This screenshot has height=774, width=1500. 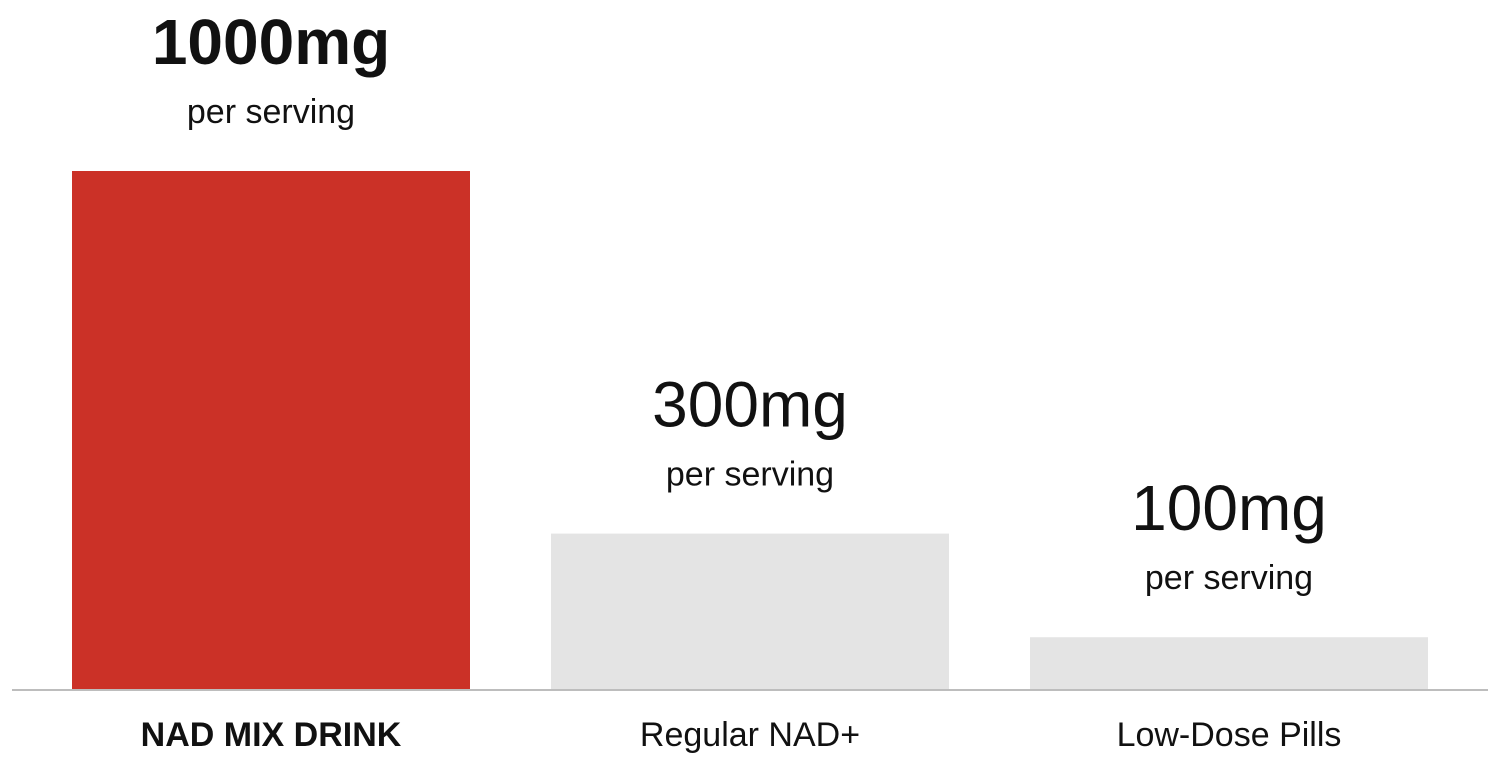 What do you see at coordinates (750, 475) in the screenshot?
I see `per-serving-label-2: per serving` at bounding box center [750, 475].